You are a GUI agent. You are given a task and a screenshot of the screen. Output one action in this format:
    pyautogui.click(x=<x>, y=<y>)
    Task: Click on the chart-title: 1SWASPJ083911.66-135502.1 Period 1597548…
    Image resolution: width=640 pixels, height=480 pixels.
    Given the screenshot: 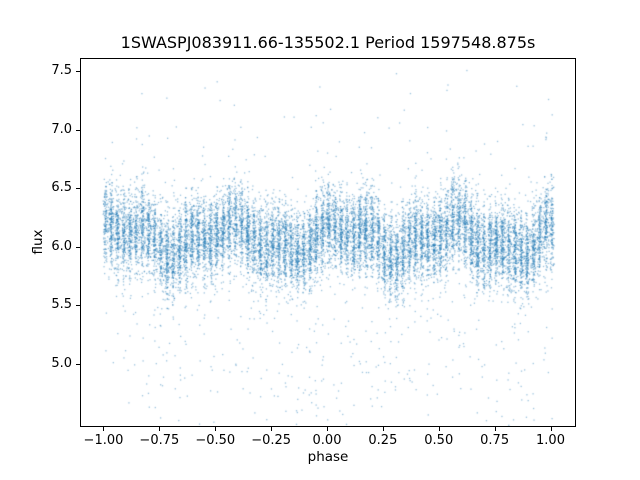 What is the action you would take?
    pyautogui.click(x=328, y=42)
    